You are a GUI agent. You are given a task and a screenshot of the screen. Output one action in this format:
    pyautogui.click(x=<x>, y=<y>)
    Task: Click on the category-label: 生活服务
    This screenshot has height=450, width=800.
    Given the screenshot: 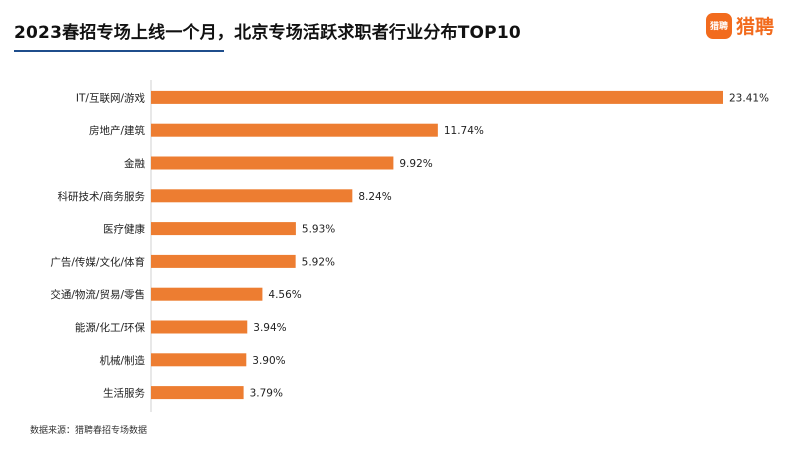 What is the action you would take?
    pyautogui.click(x=124, y=393)
    